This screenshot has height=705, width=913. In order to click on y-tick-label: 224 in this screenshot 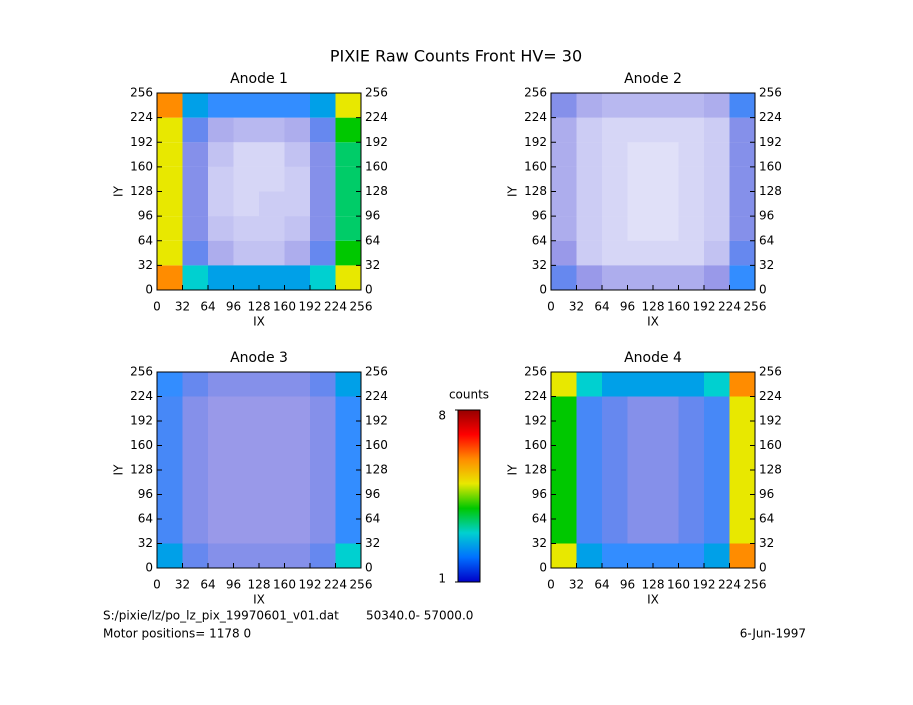, I will do `click(535, 117)`.